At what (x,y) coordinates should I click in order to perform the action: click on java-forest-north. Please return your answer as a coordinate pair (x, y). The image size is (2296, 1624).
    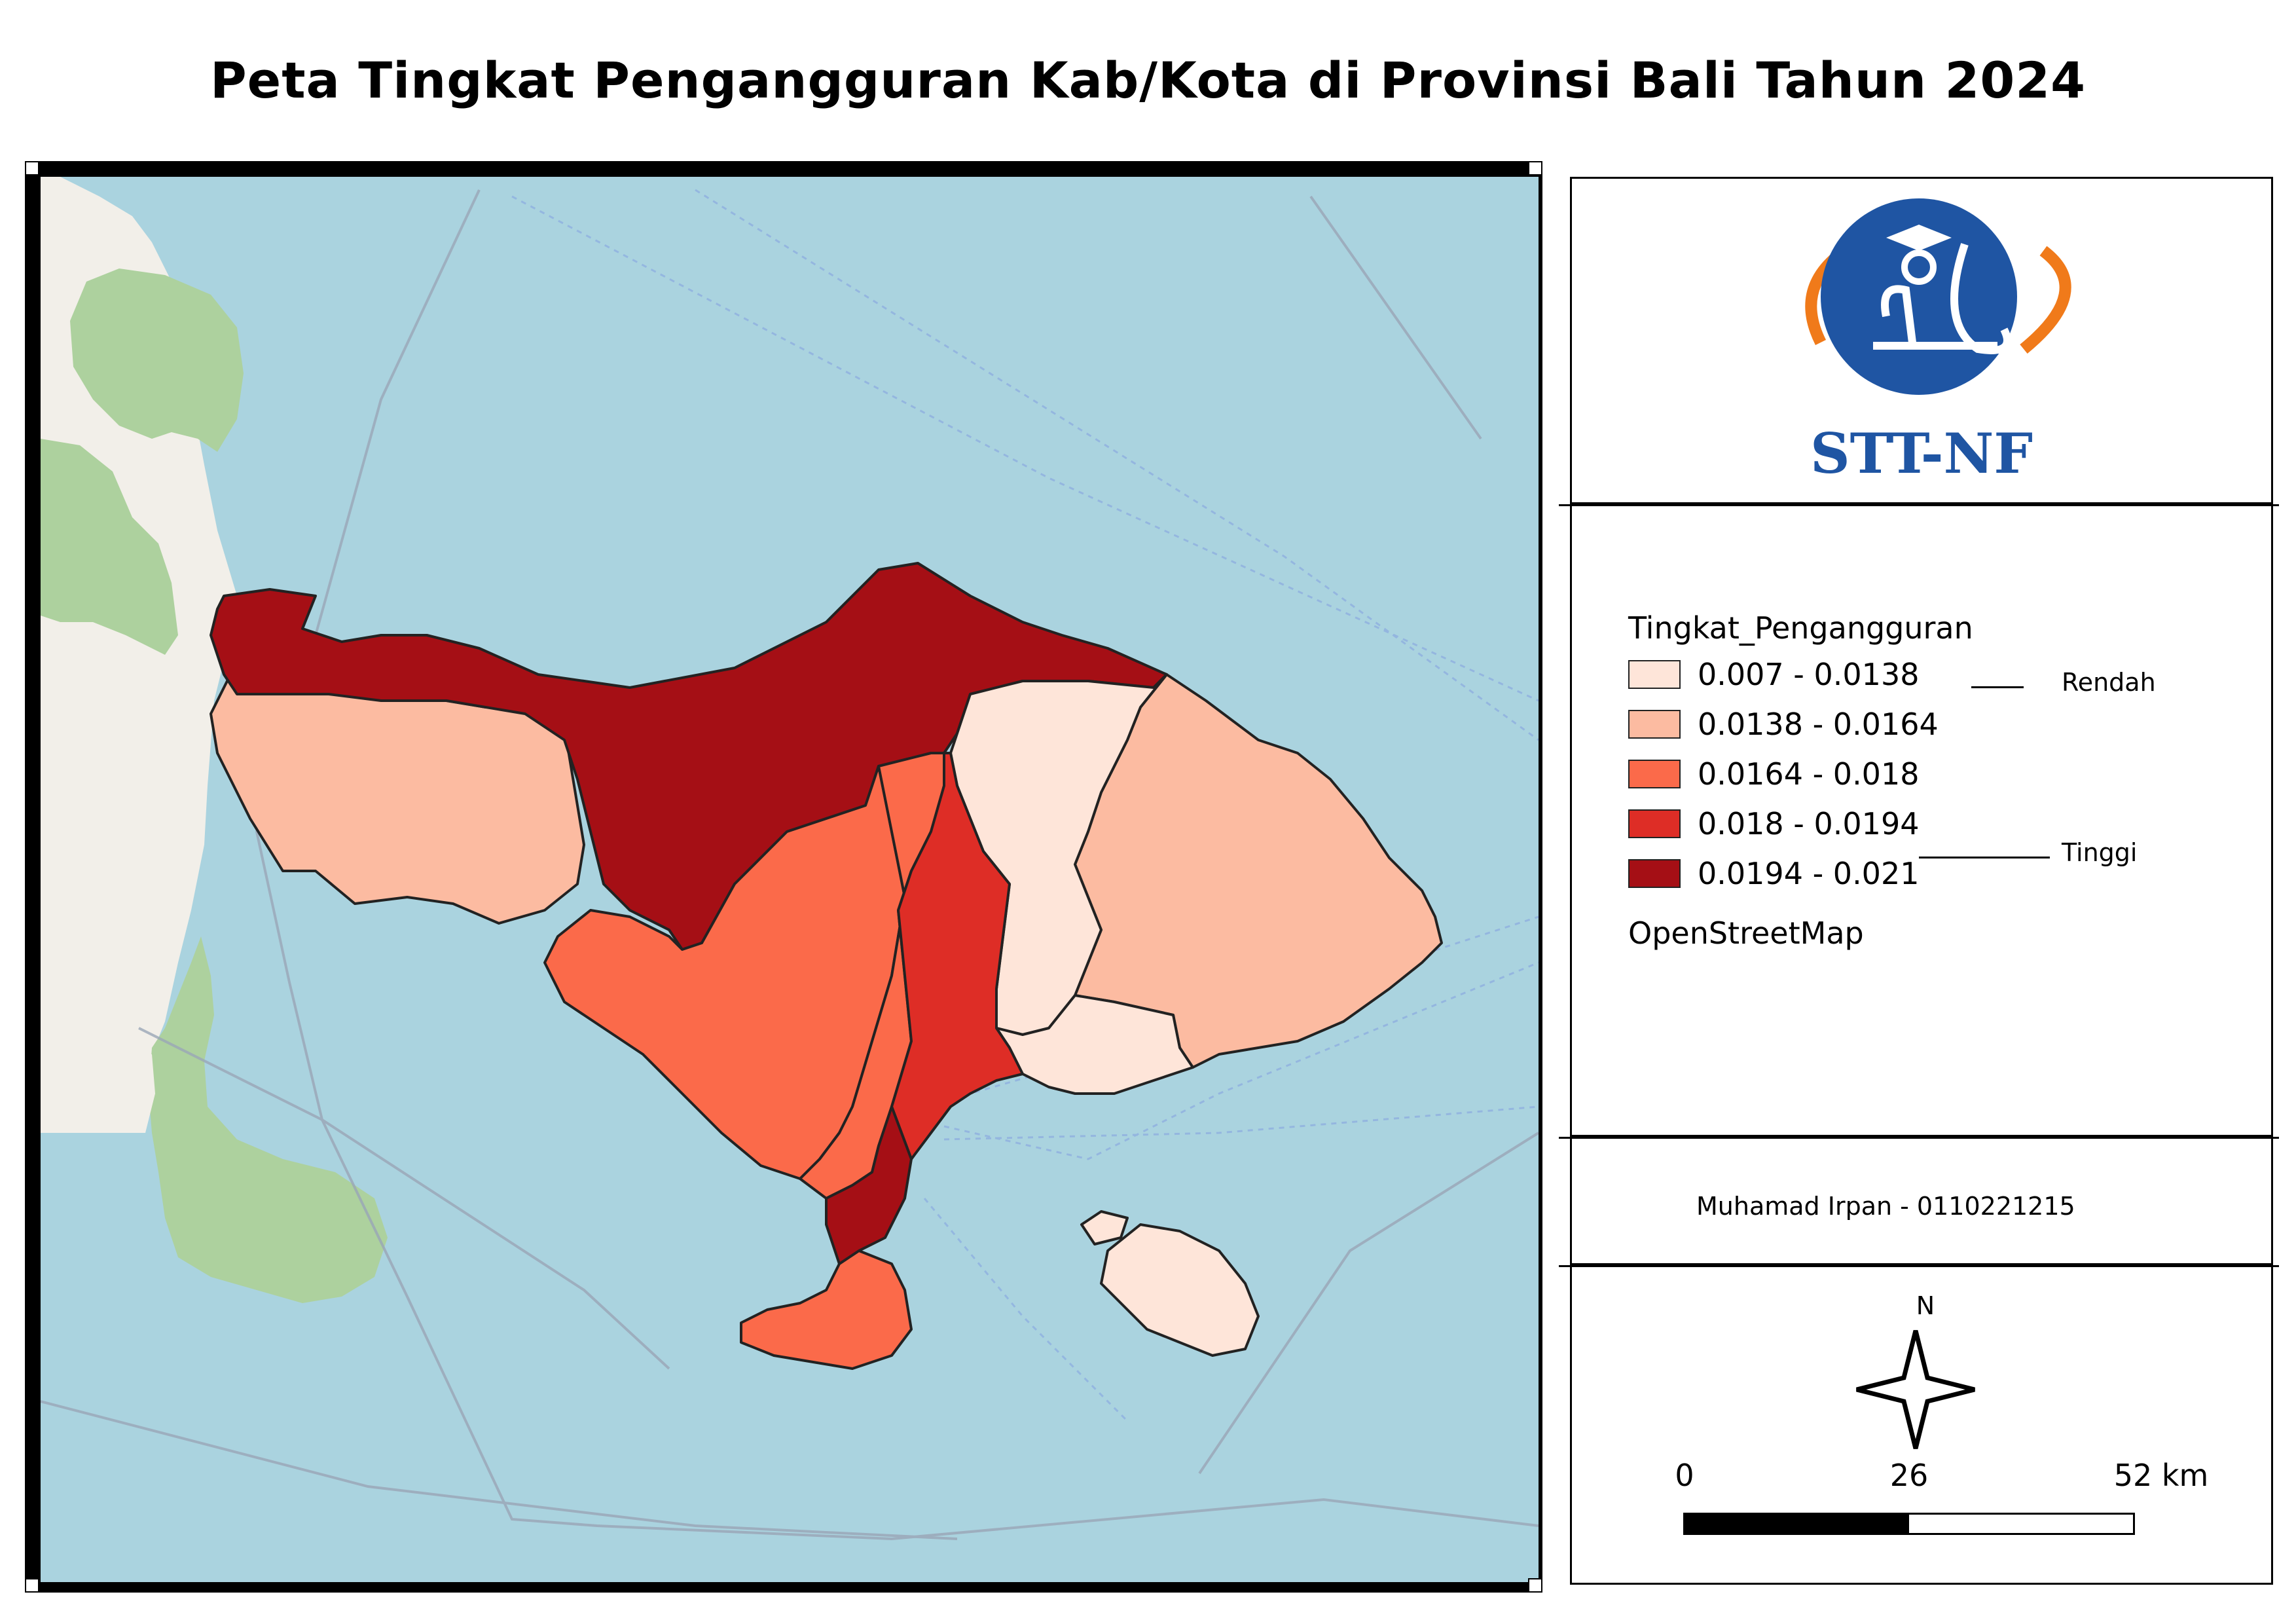
    Looking at the image, I should click on (157, 360).